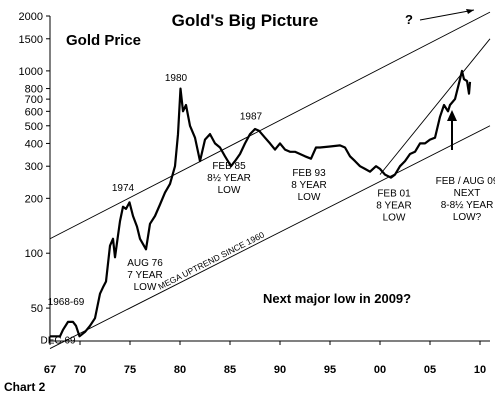 The width and height of the screenshot is (495, 401). What do you see at coordinates (31, 72) in the screenshot?
I see `y-tick-label: 1000` at bounding box center [31, 72].